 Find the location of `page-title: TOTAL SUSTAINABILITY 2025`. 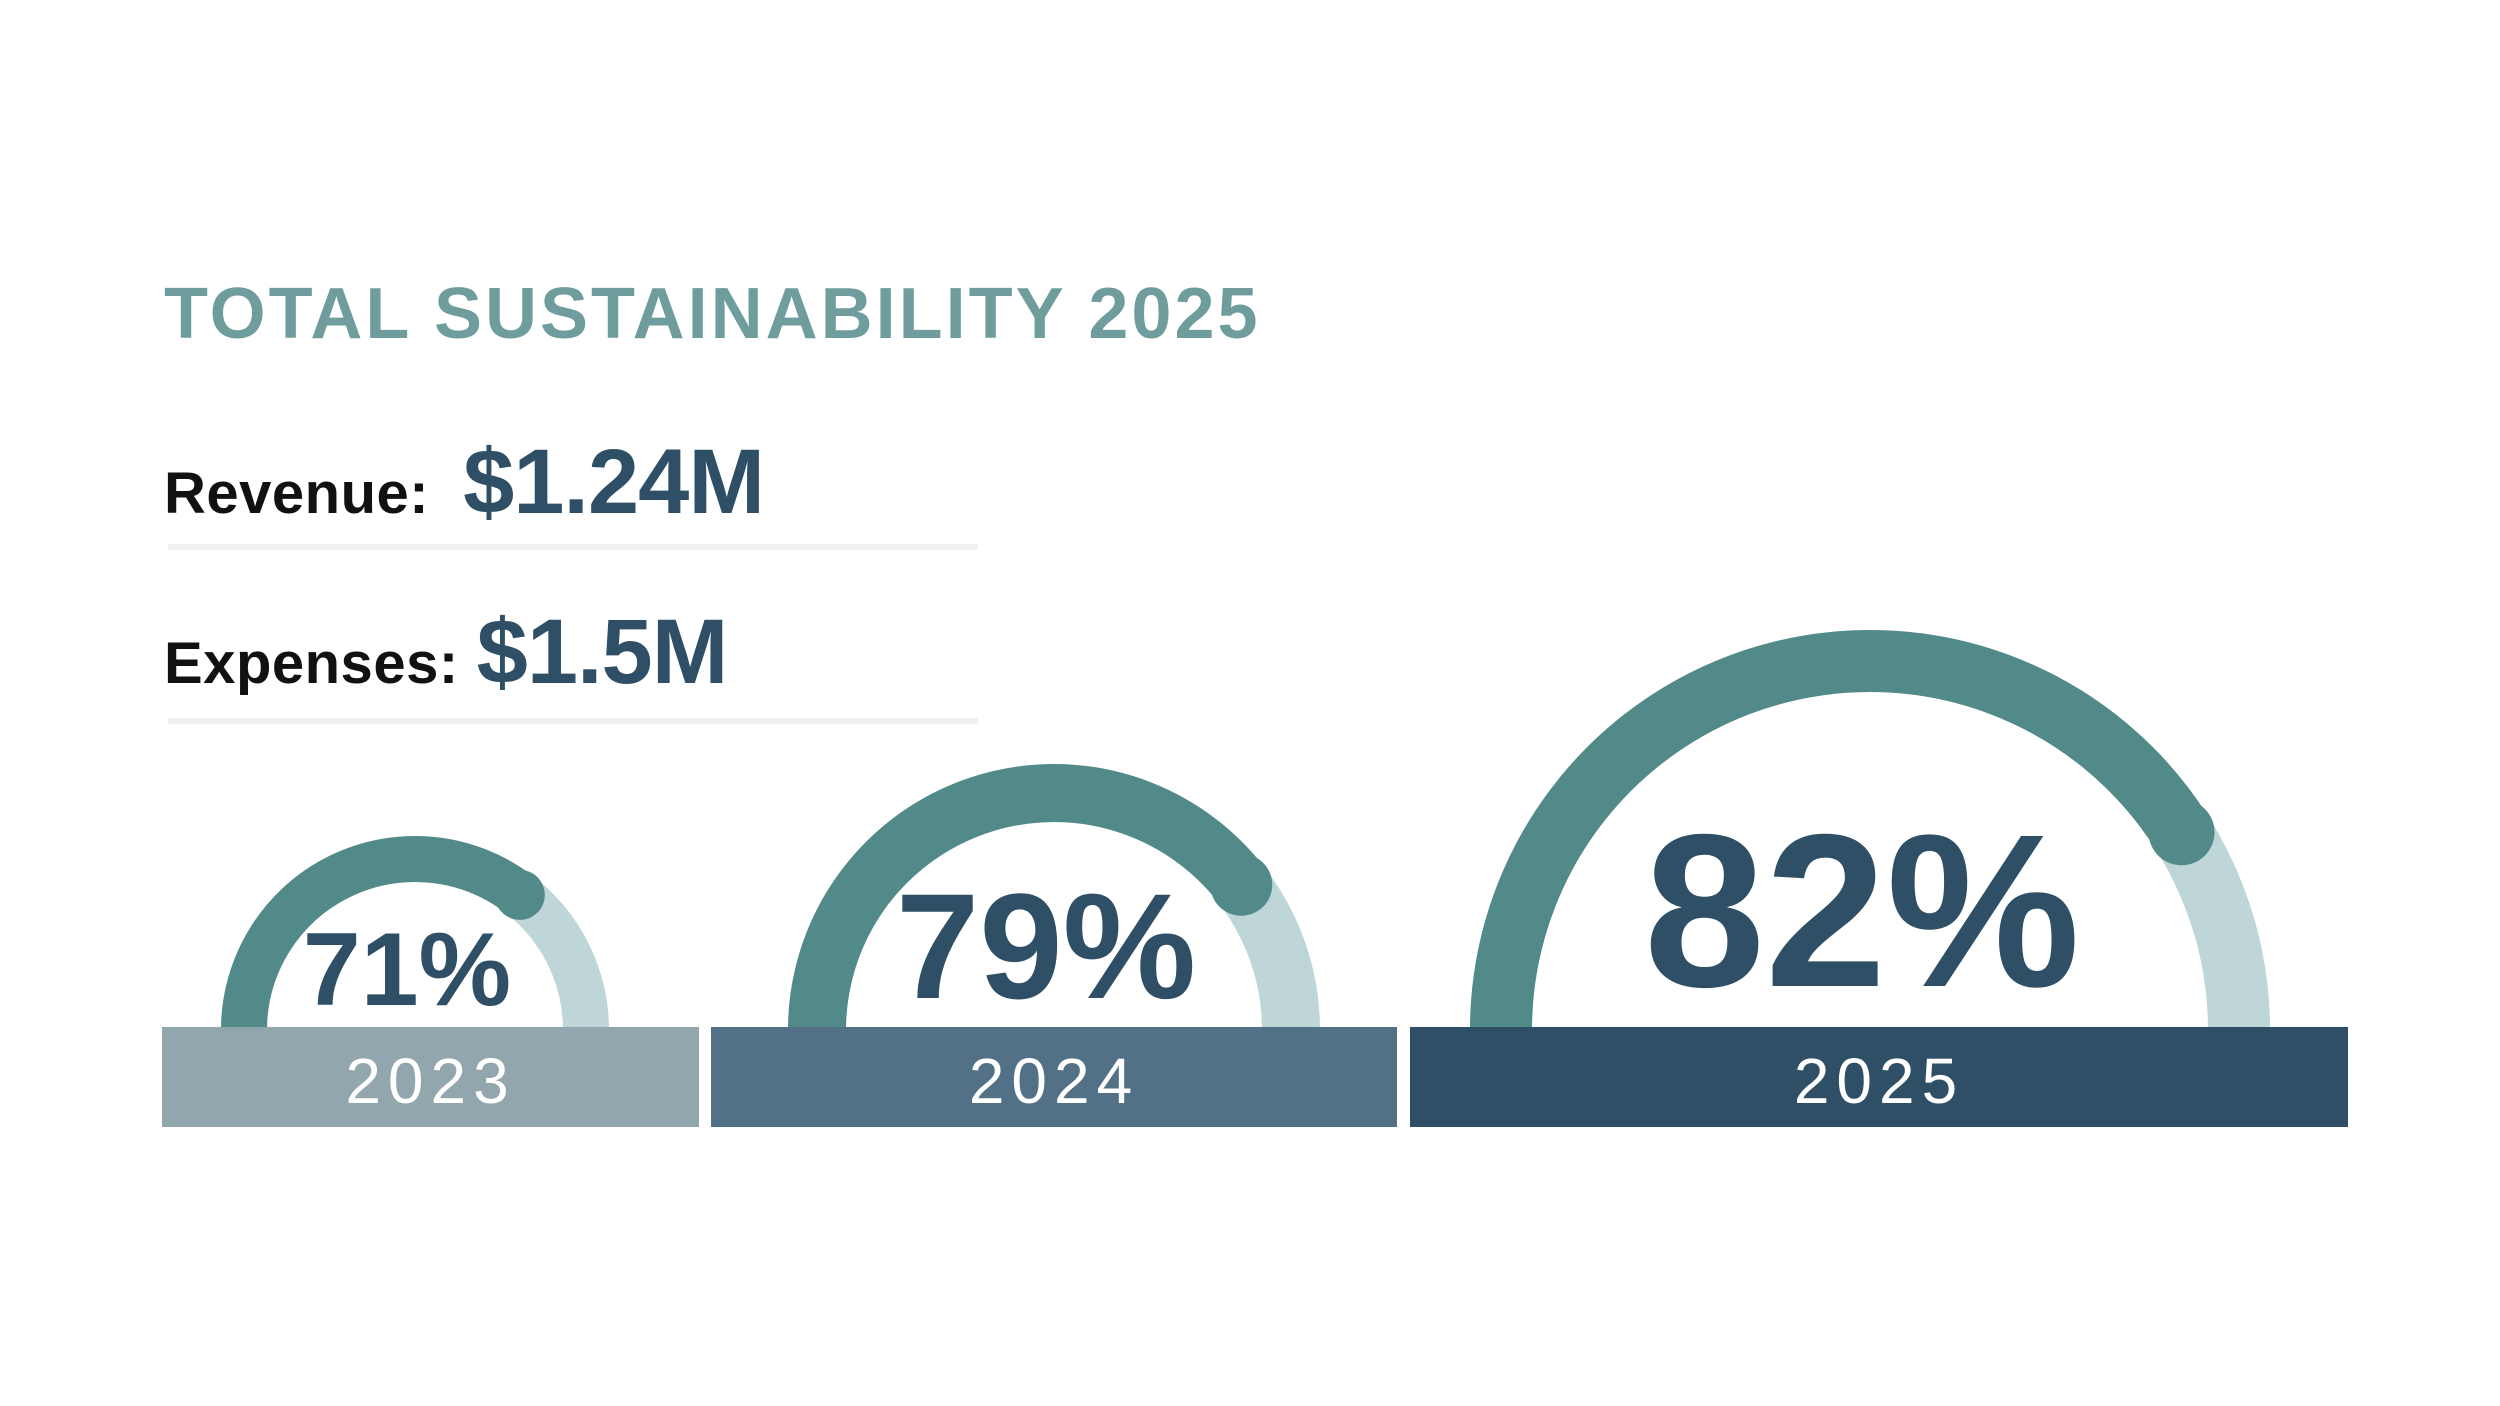

page-title: TOTAL SUSTAINABILITY 2025 is located at coordinates (712, 314).